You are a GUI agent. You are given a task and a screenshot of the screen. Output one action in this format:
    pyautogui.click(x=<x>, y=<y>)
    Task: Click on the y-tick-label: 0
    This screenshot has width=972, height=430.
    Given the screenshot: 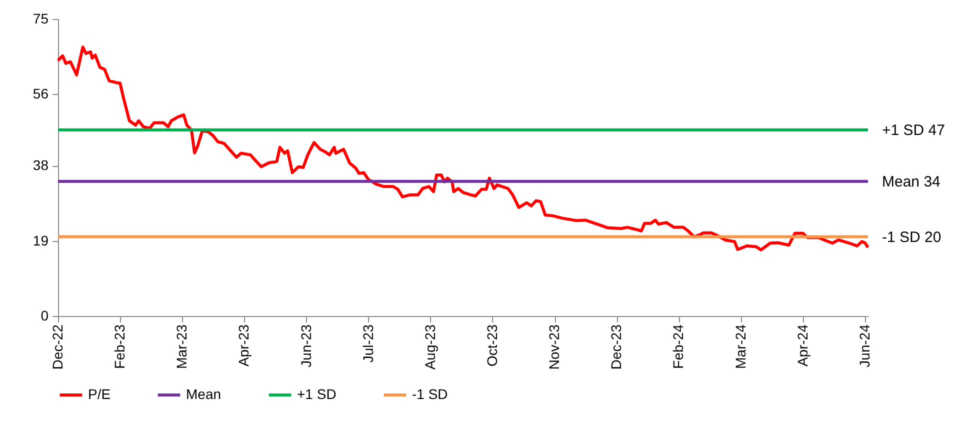 What is the action you would take?
    pyautogui.click(x=44, y=316)
    